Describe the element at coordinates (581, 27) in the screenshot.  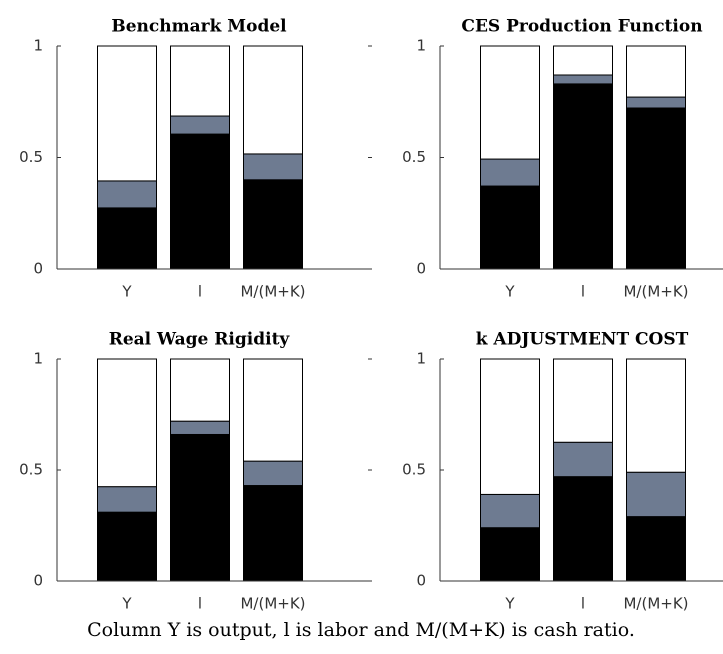
I see `panel-title: CES Production Function` at that location.